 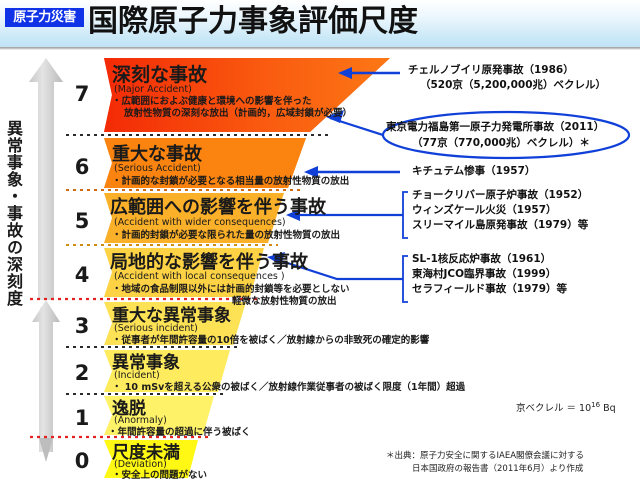 I want to click on page-title: 国際原子力事象評価尺度, so click(x=253, y=21).